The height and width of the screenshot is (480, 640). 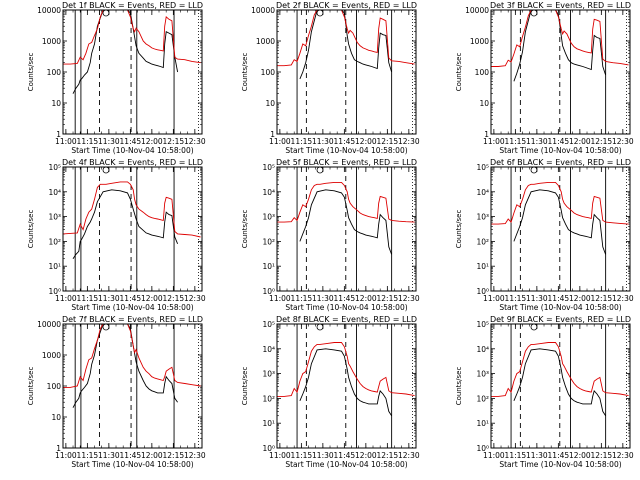 What do you see at coordinates (132, 5) in the screenshot?
I see `chart-title: Det 1f BLACK = Events, RED = LLD` at bounding box center [132, 5].